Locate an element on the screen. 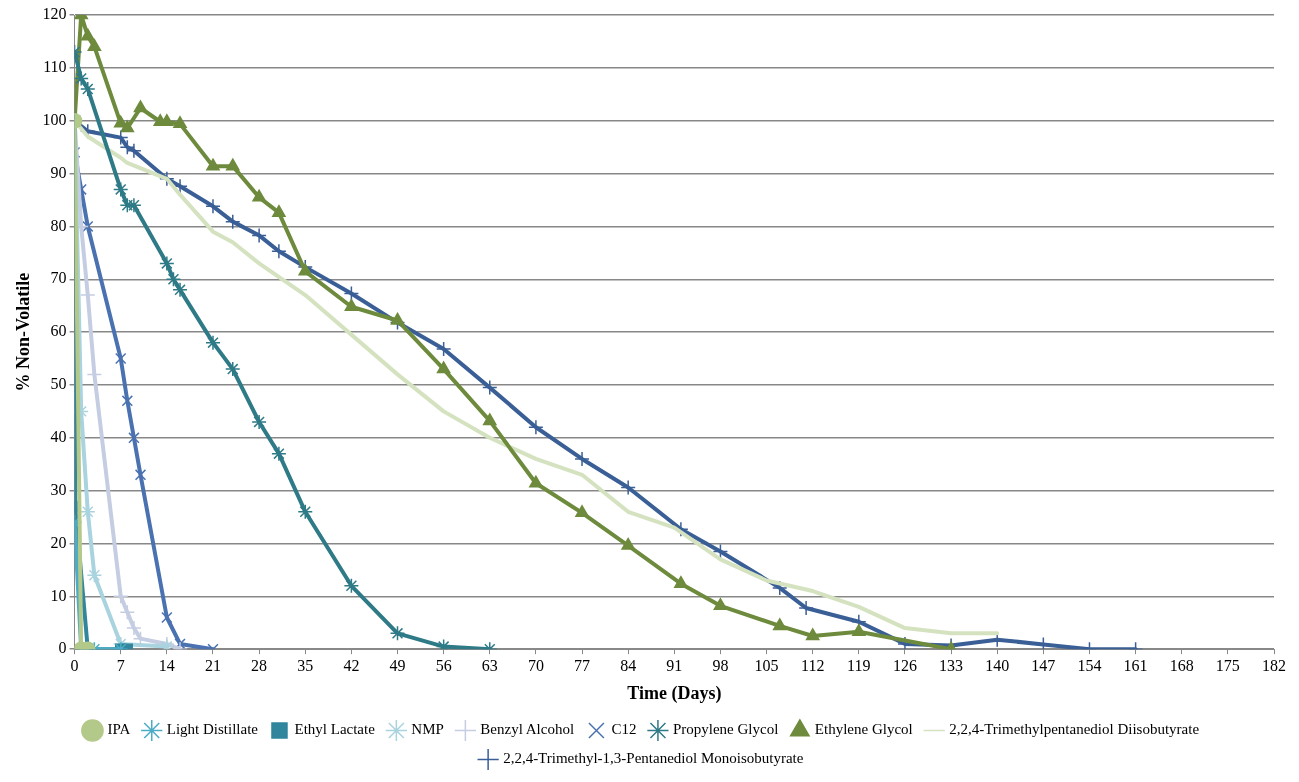 The image size is (1299, 782). x-tick-label: 42 is located at coordinates (351, 665).